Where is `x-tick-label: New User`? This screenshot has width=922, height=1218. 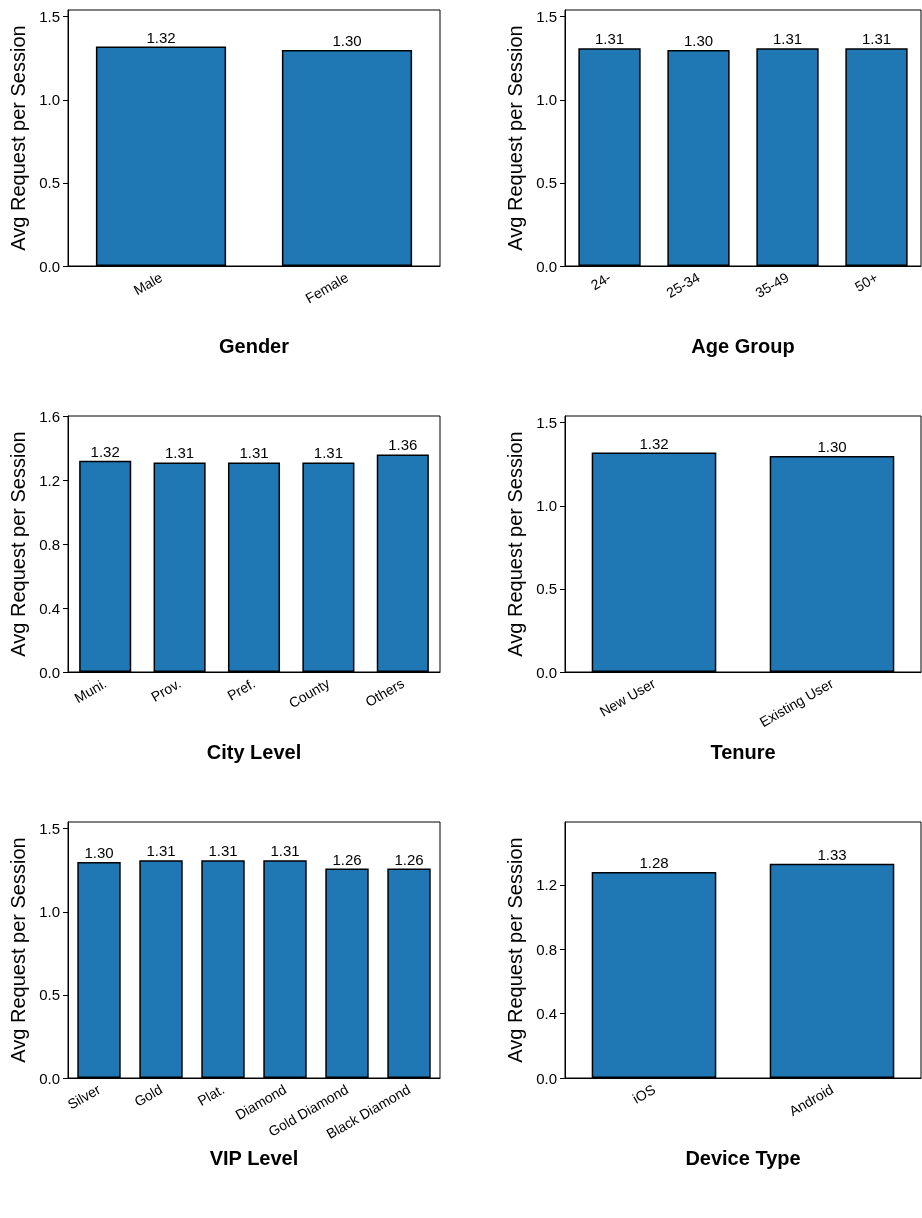 x-tick-label: New User is located at coordinates (627, 697).